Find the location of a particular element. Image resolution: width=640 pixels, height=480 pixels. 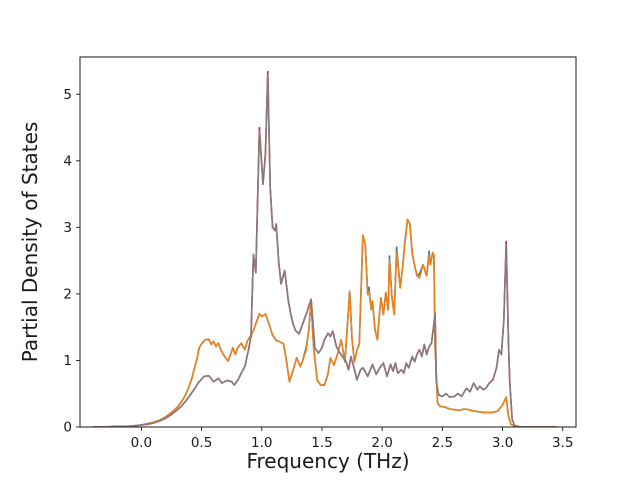

x-tick-label: 0.0 is located at coordinates (141, 443).